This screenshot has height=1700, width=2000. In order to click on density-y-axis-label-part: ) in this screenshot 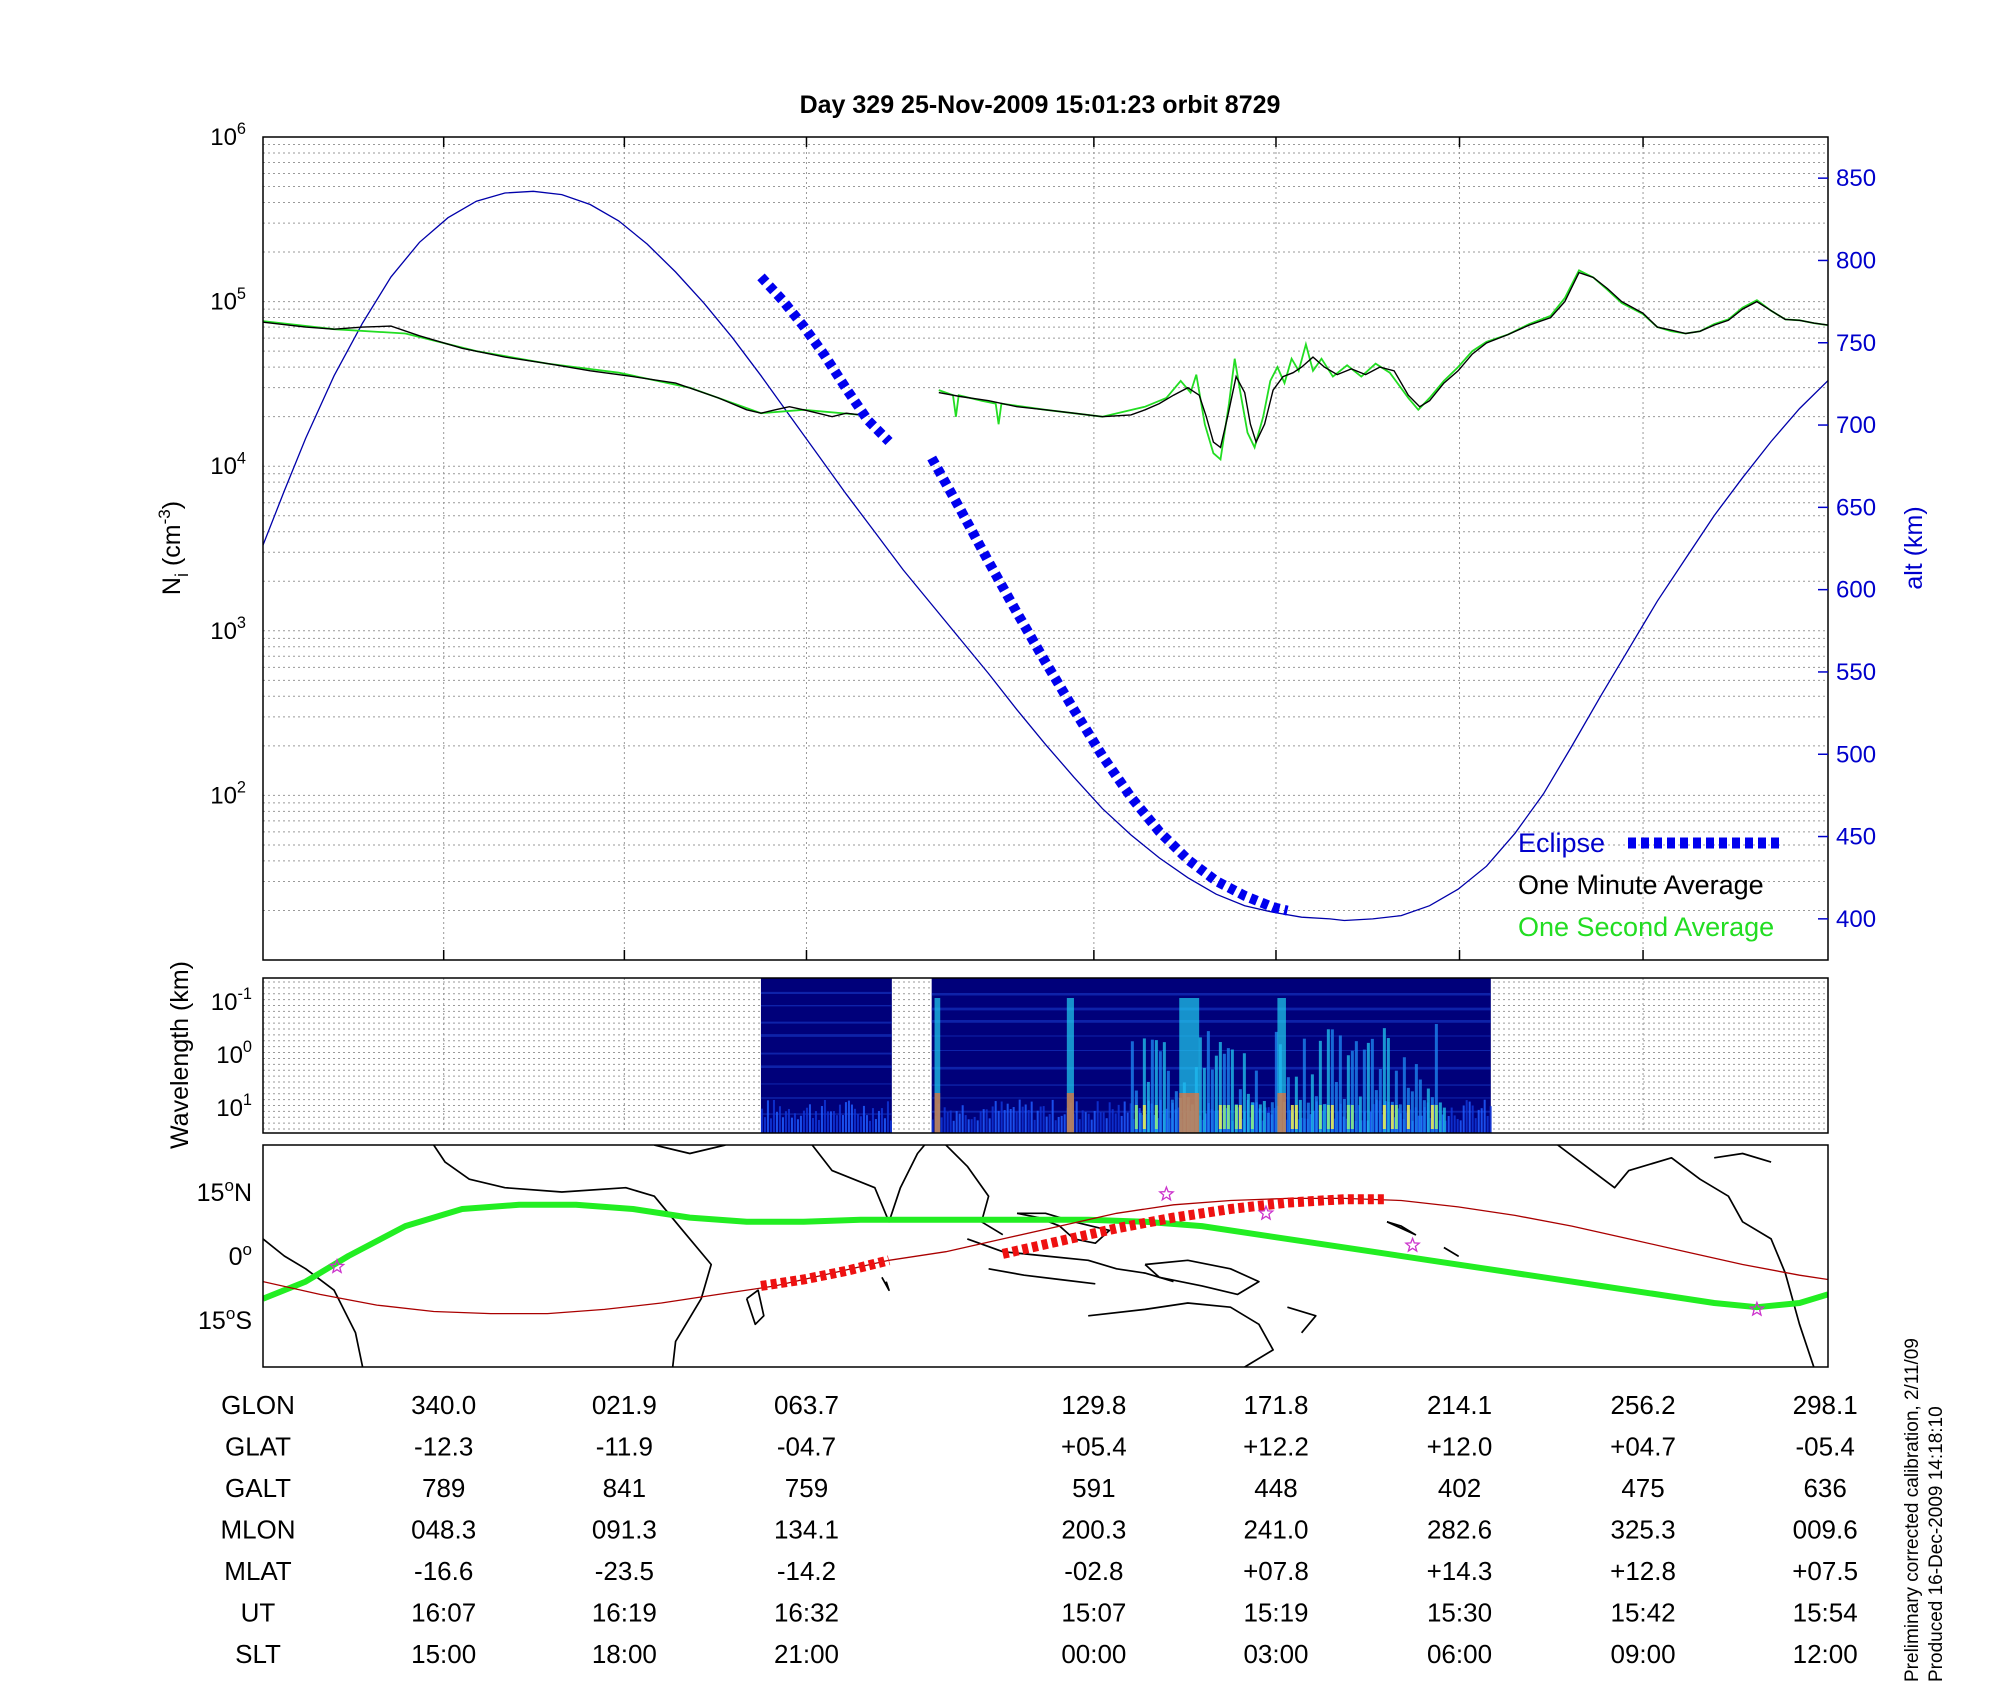, I will do `click(172, 505)`.